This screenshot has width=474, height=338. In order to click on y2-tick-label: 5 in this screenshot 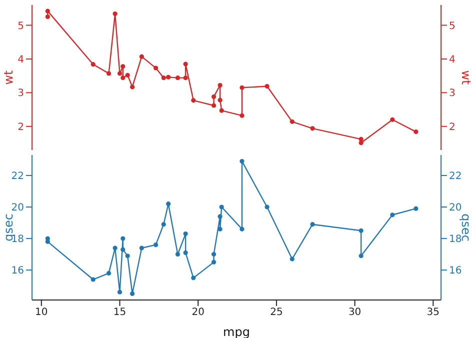, I will do `click(452, 26)`.